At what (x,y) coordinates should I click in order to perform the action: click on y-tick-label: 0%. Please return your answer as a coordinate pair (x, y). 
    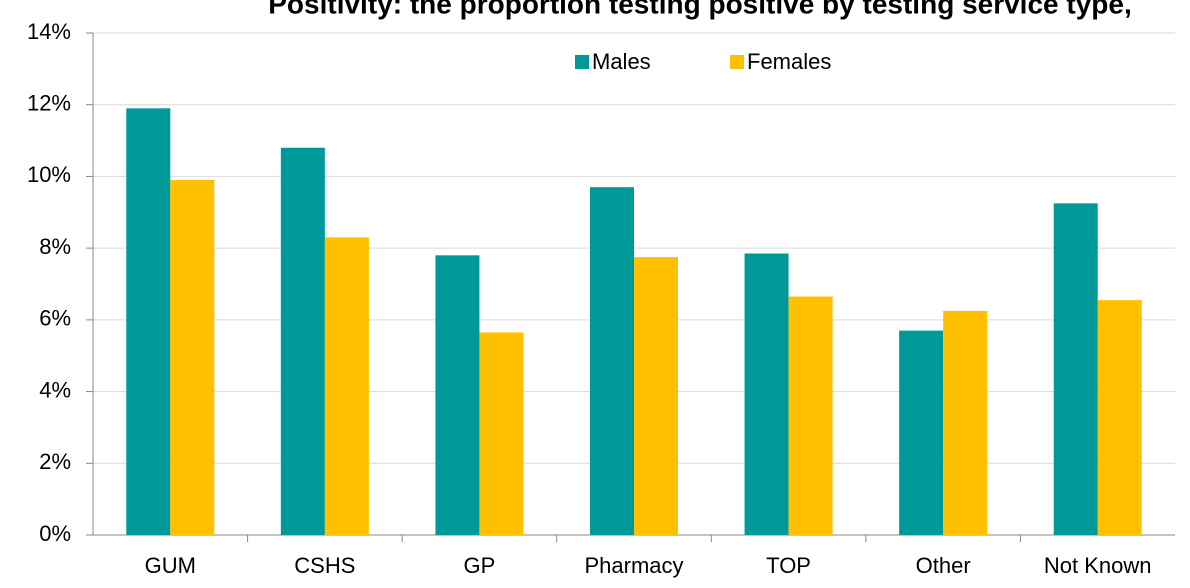
    Looking at the image, I should click on (55, 533).